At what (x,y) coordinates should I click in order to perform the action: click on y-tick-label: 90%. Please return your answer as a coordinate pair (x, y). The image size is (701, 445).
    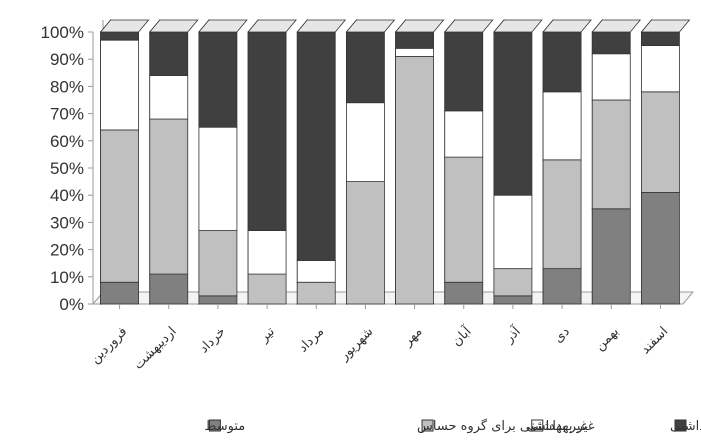
    Looking at the image, I should click on (67, 59).